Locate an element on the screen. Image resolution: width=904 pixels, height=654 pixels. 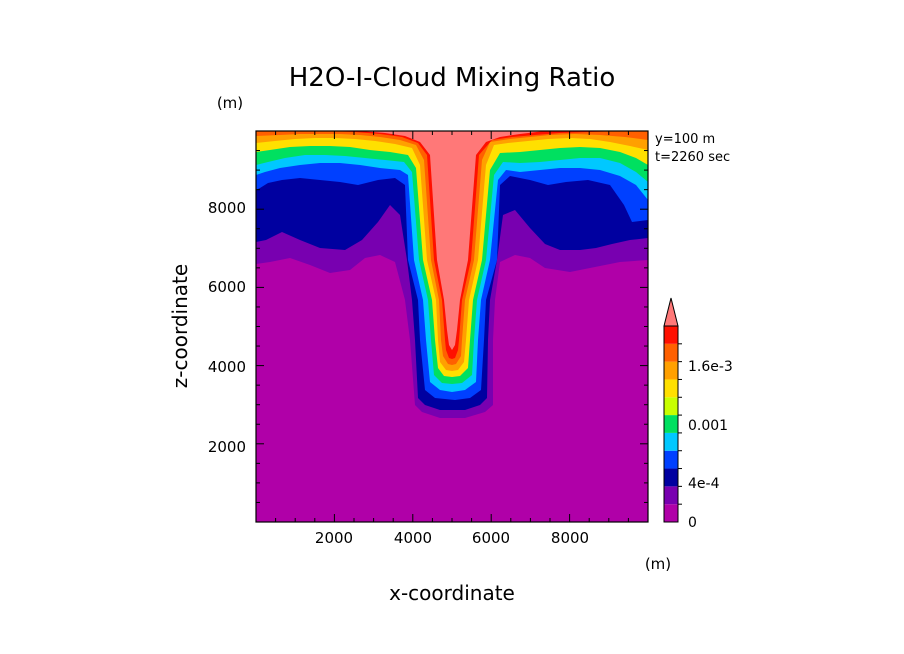
contour-layer-pink is located at coordinates (452, 240).